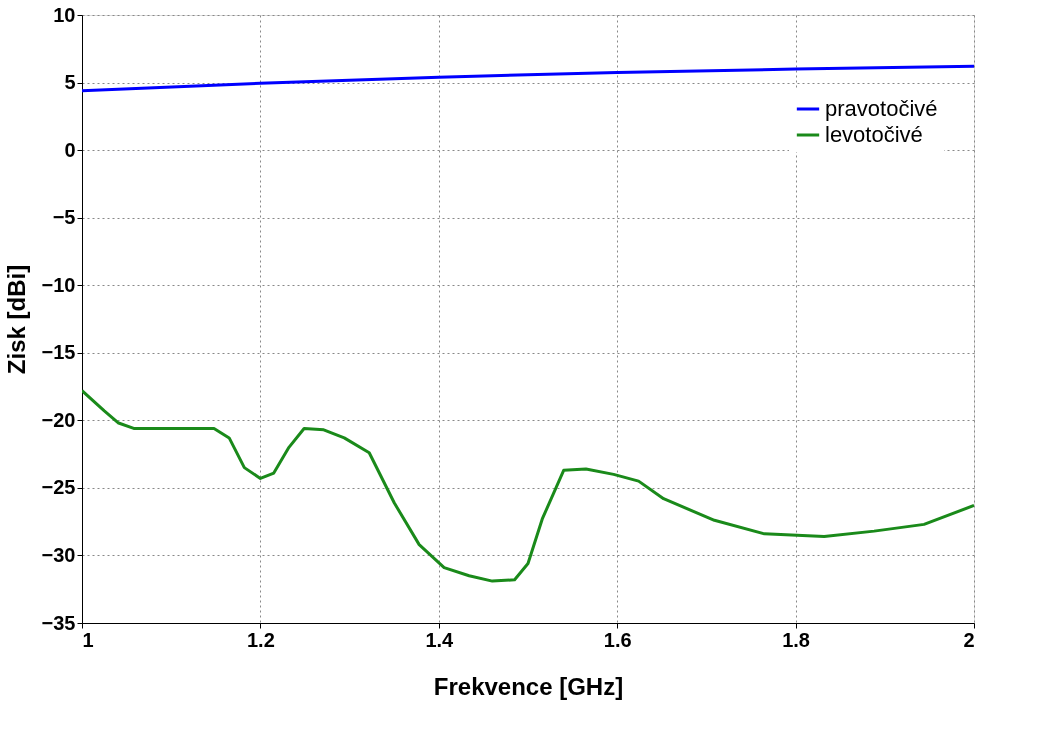  What do you see at coordinates (528, 78) in the screenshot?
I see `line-series` at bounding box center [528, 78].